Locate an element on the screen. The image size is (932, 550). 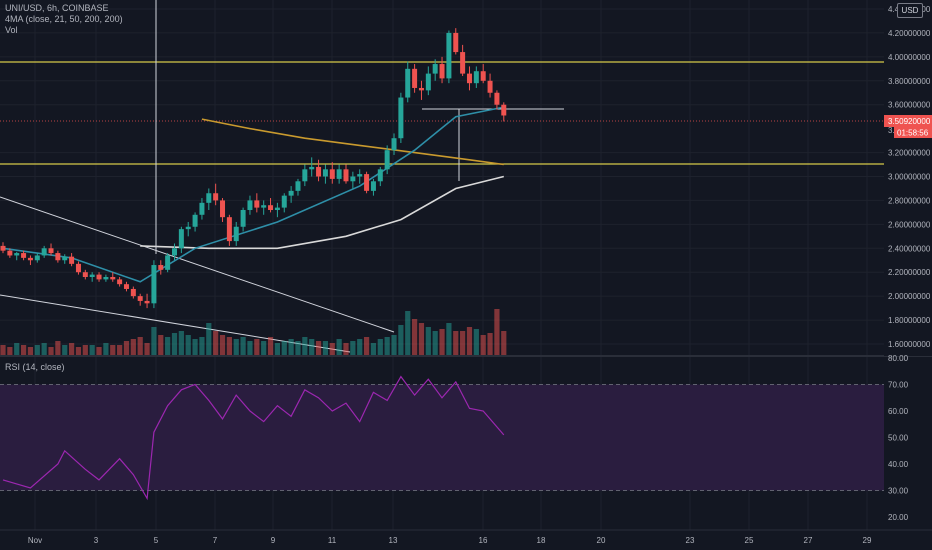
rsi-tick: 50.00 is located at coordinates (898, 438).